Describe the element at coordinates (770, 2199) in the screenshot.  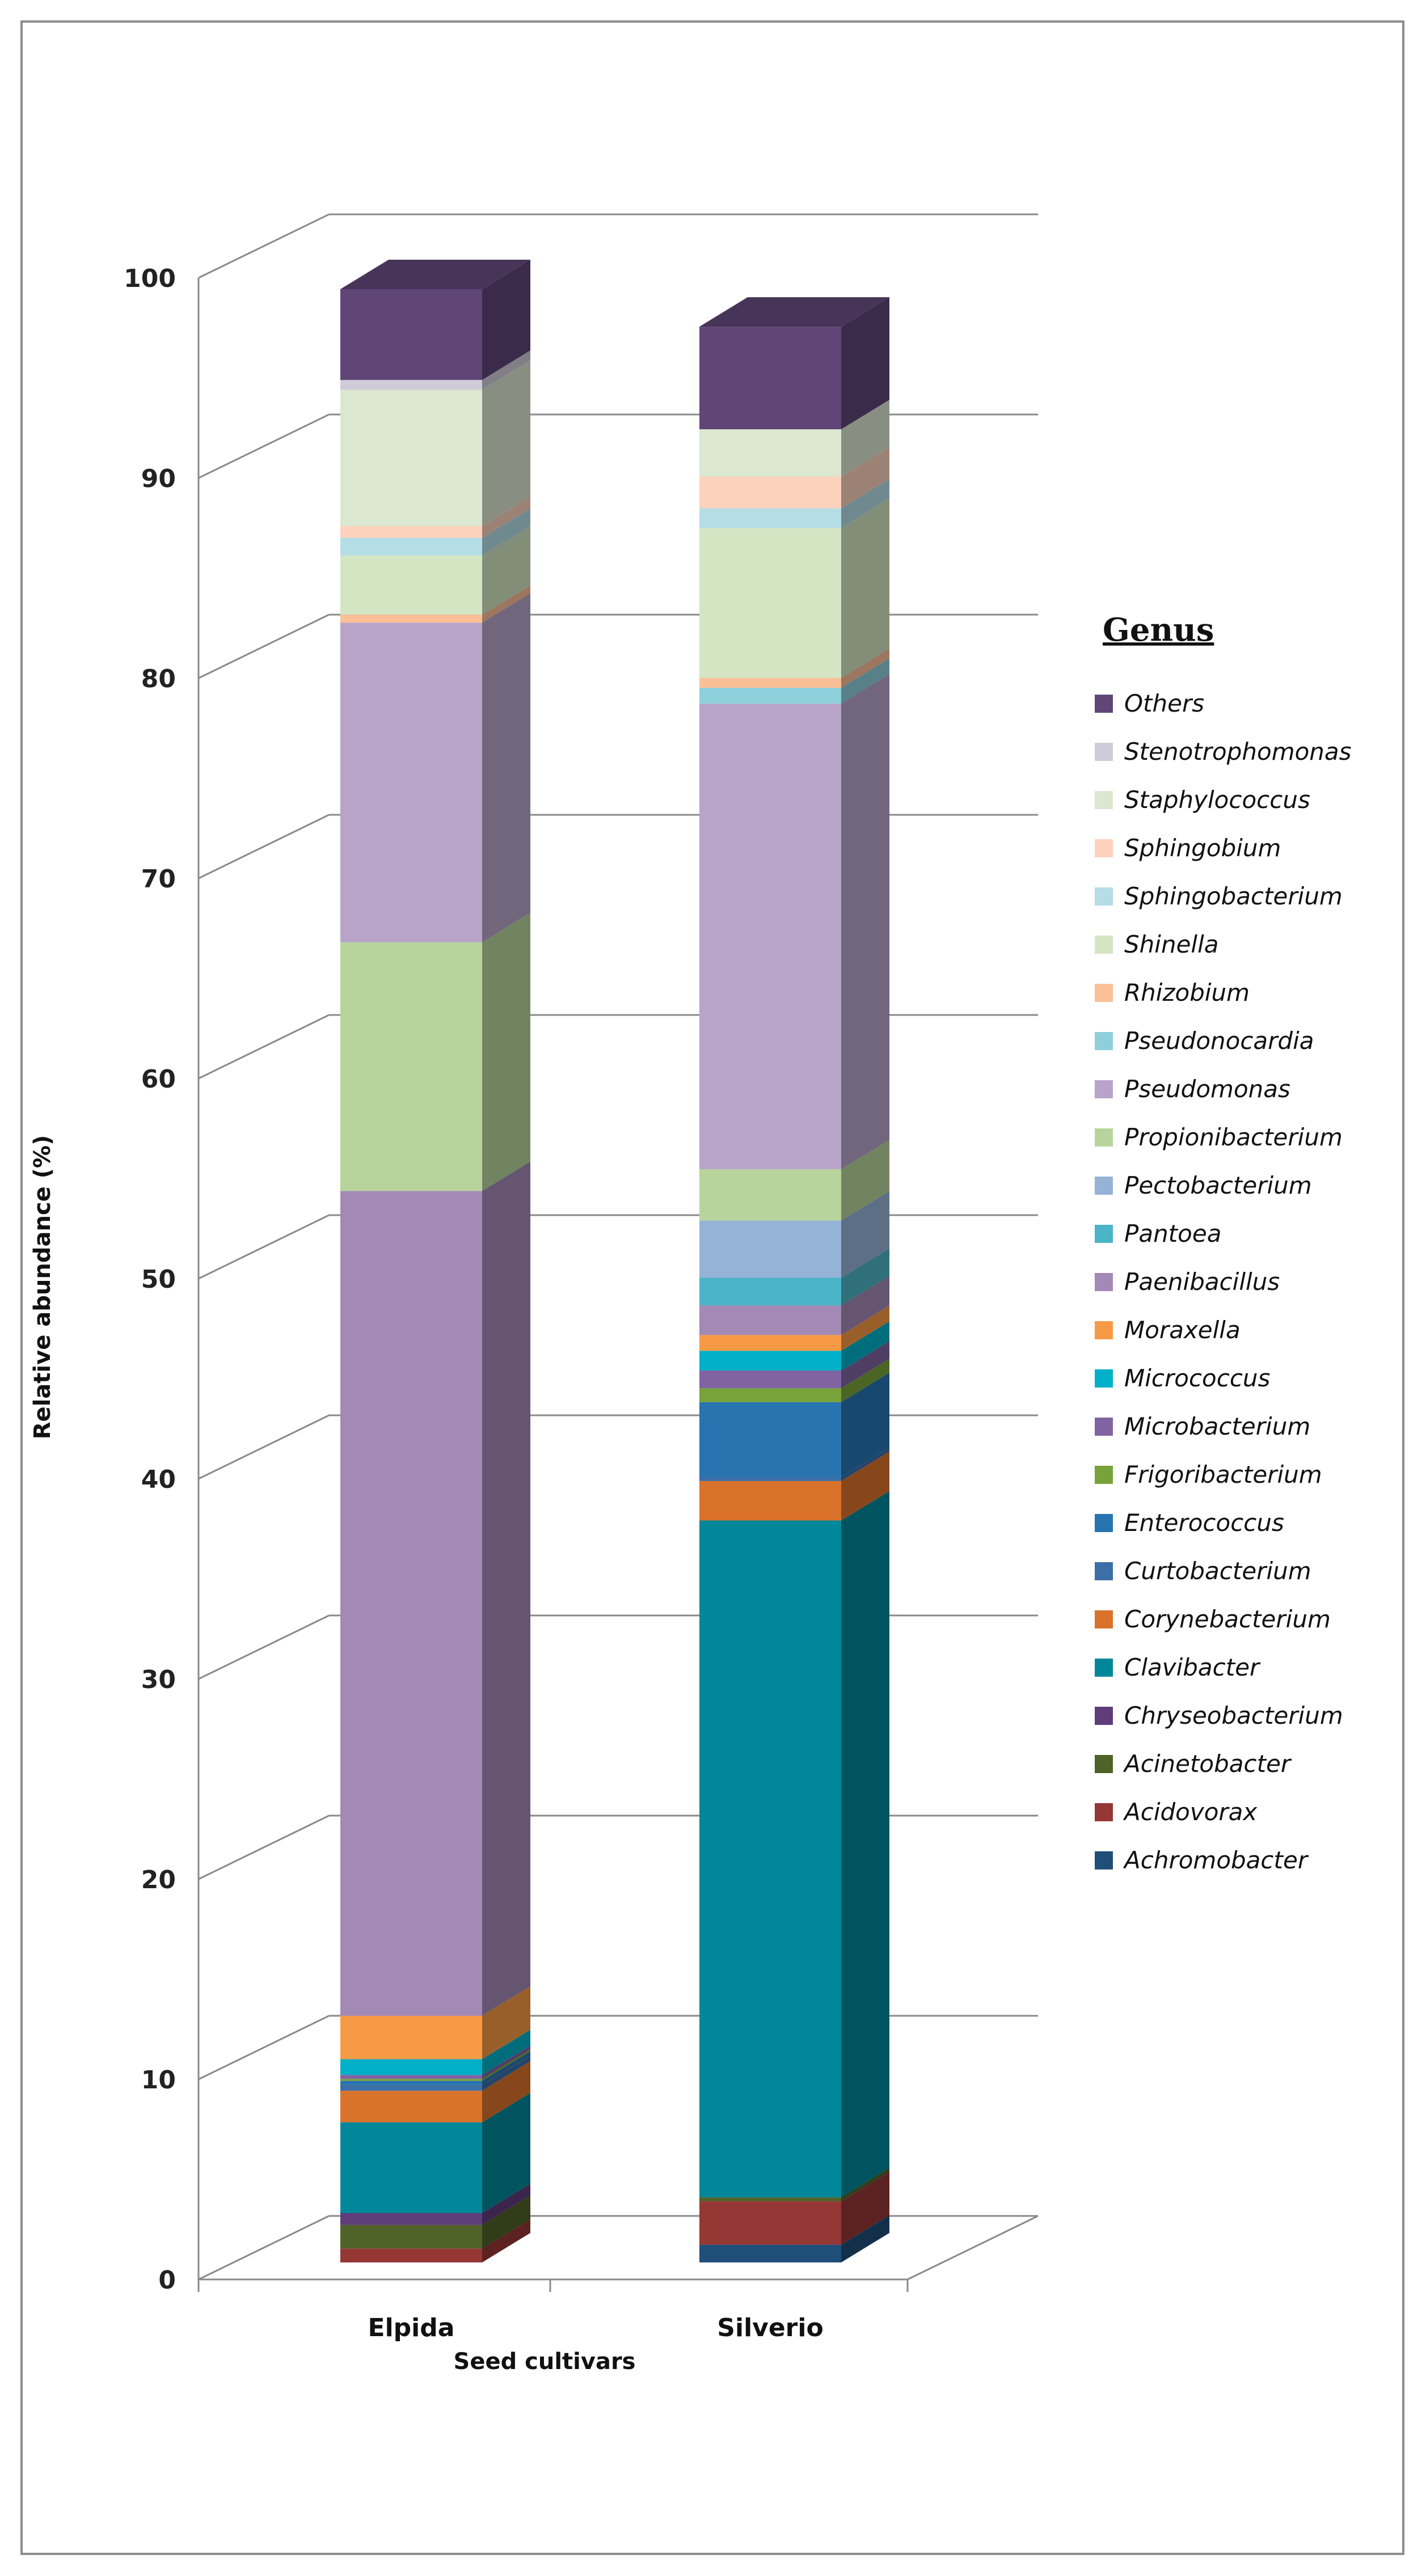
I see `bar-acinetobacter-silverio` at that location.